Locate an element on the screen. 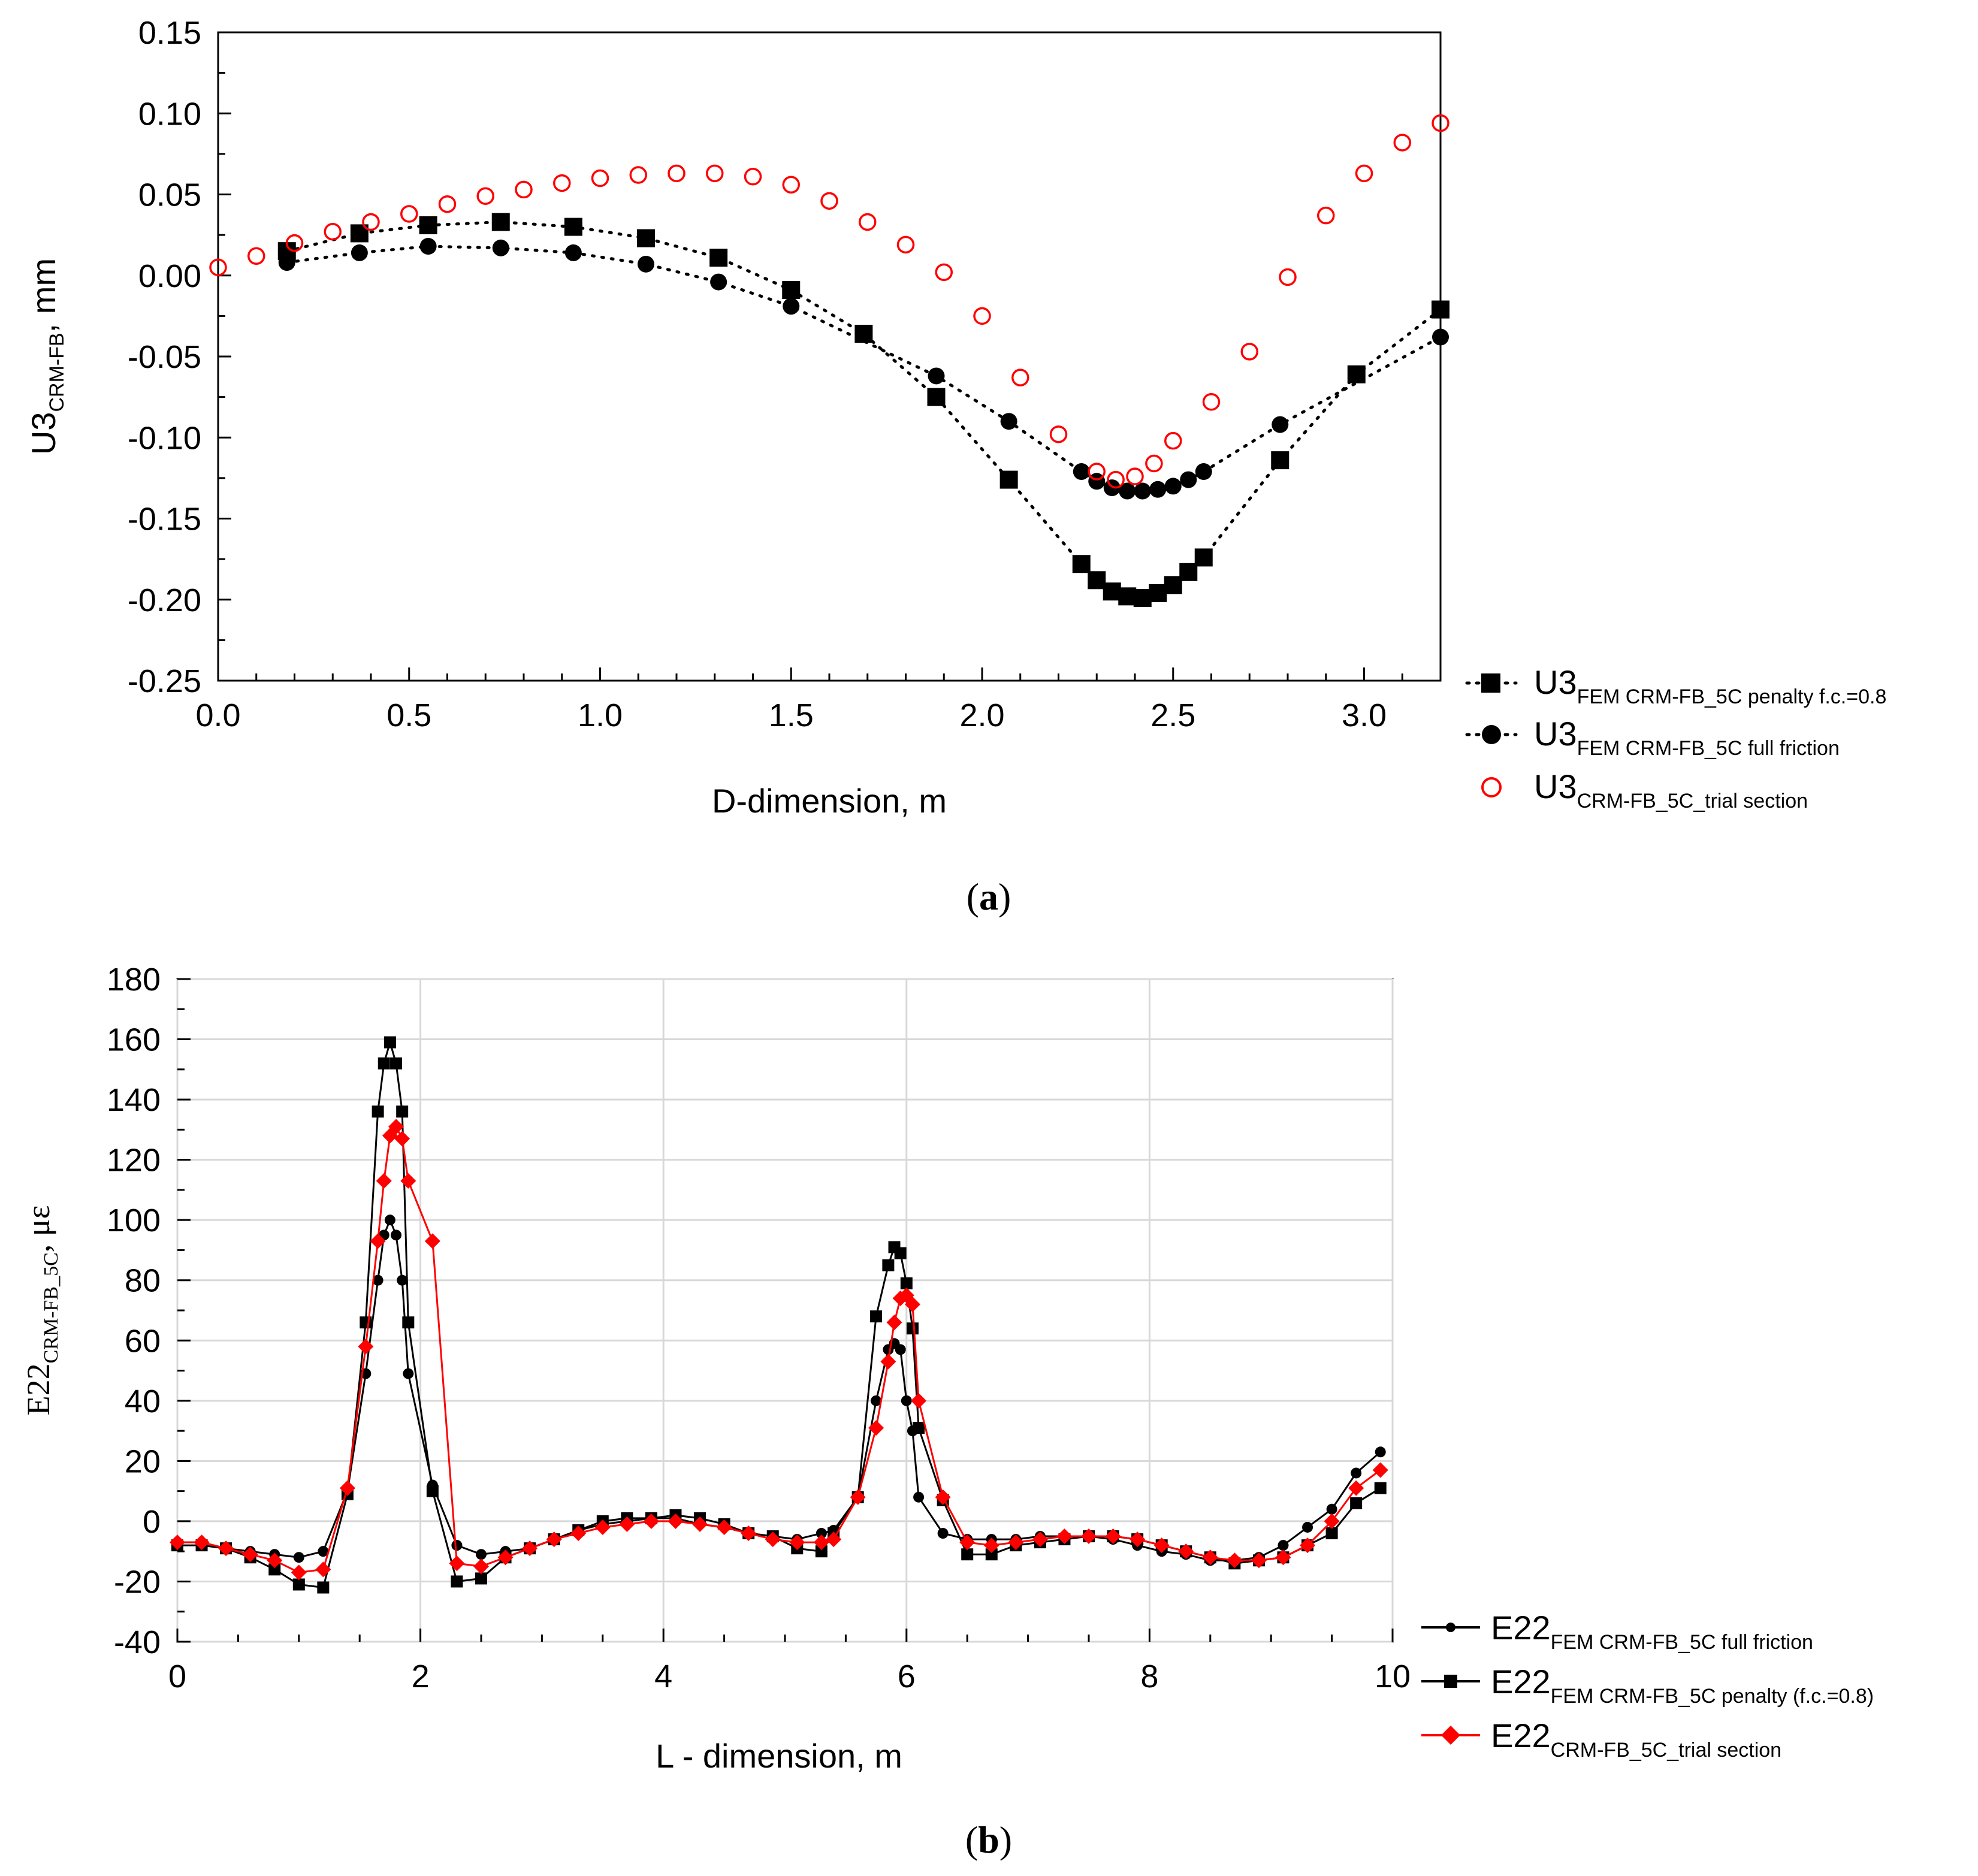  y-tick-label: -20 is located at coordinates (137, 1582).